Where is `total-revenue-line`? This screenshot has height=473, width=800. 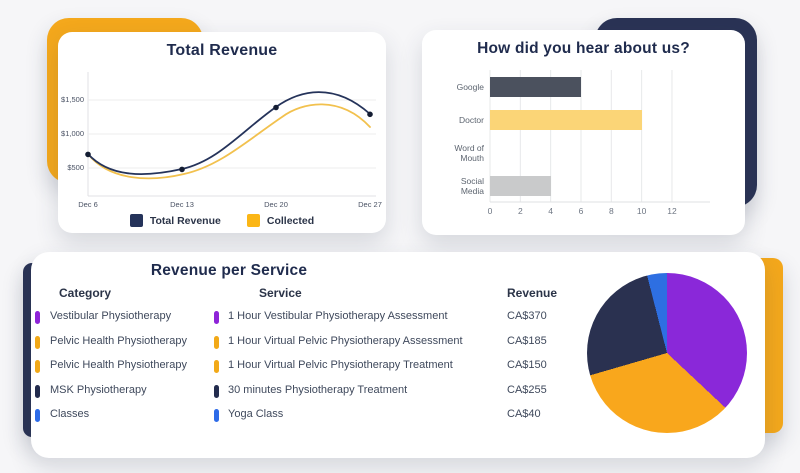 total-revenue-line is located at coordinates (229, 133).